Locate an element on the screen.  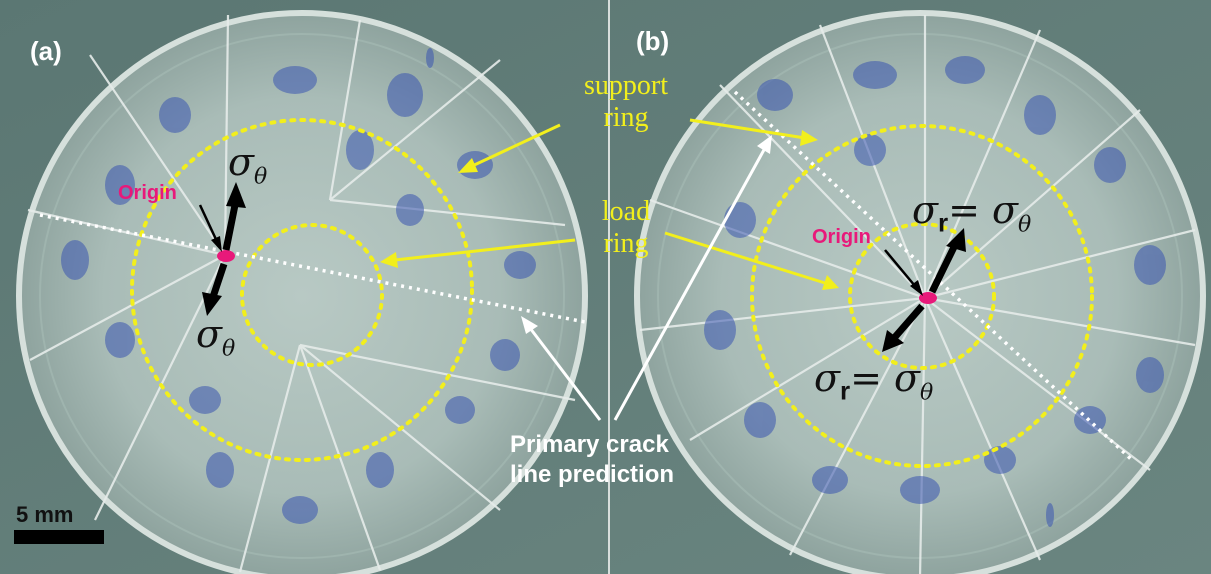
crack-line-leaders is located at coordinates (646, 278).